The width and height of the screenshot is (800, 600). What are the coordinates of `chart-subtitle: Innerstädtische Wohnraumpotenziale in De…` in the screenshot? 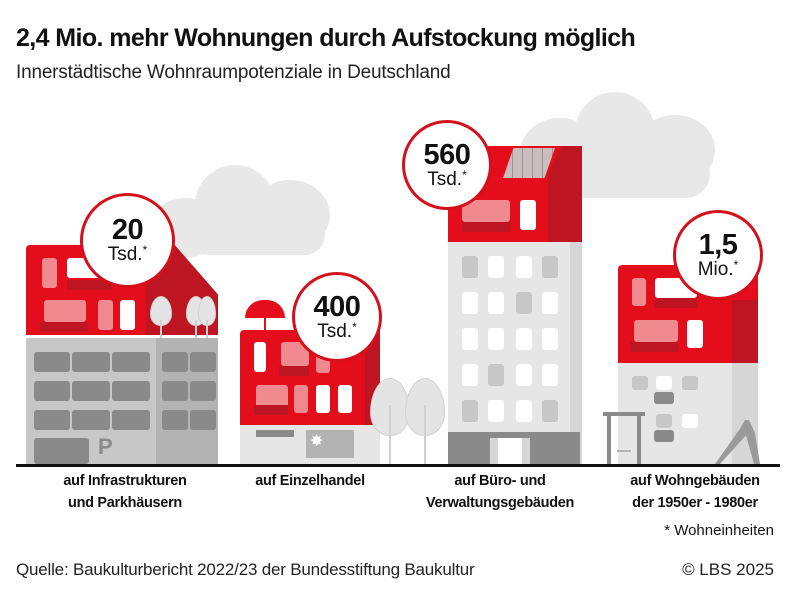 It's located at (233, 72).